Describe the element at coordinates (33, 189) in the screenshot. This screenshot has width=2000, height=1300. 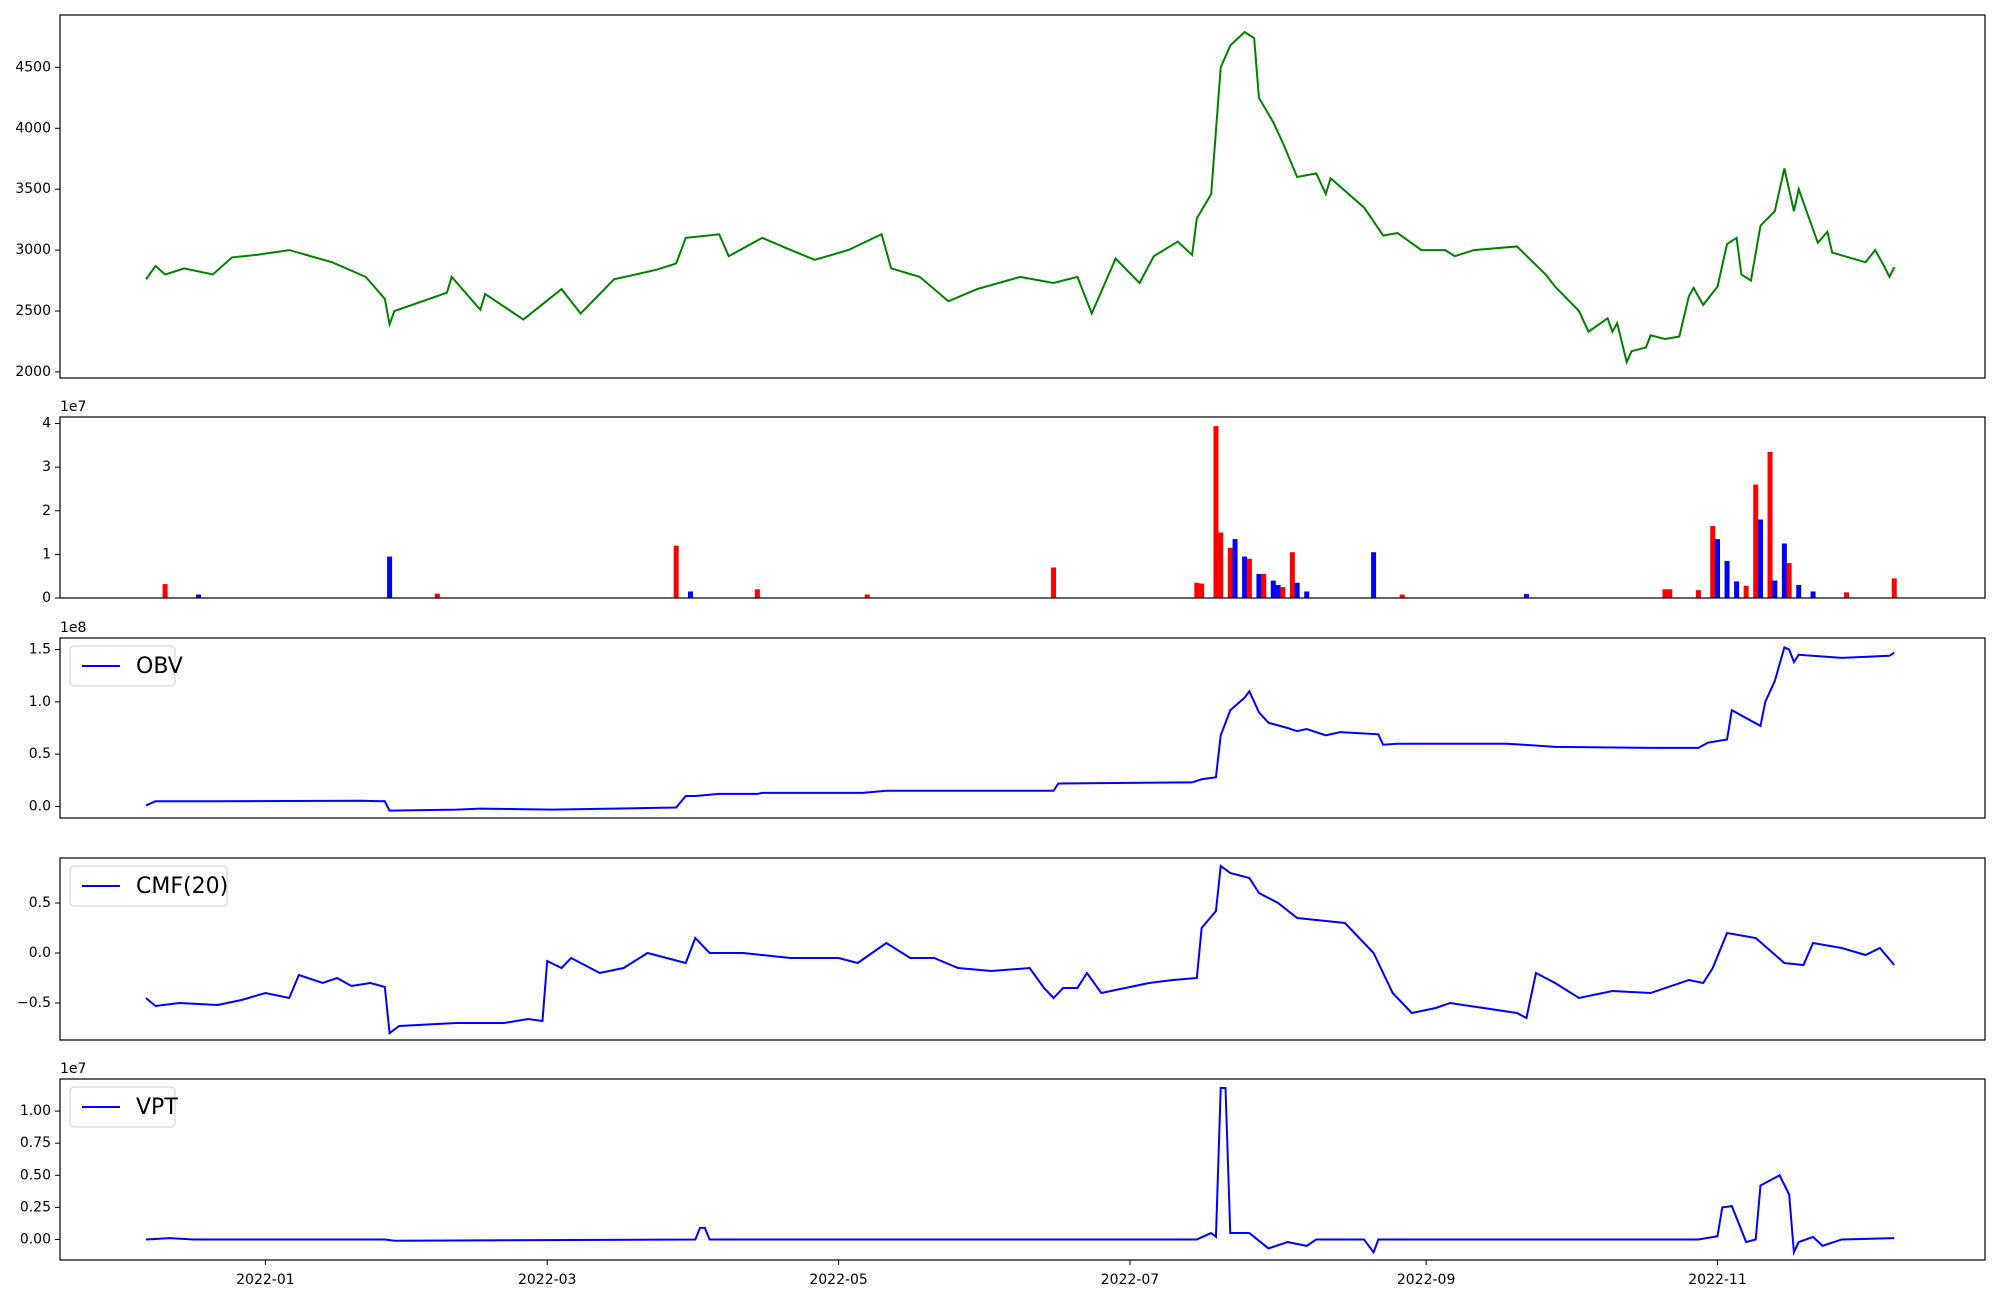
I see `y-tick-label: 3500` at that location.